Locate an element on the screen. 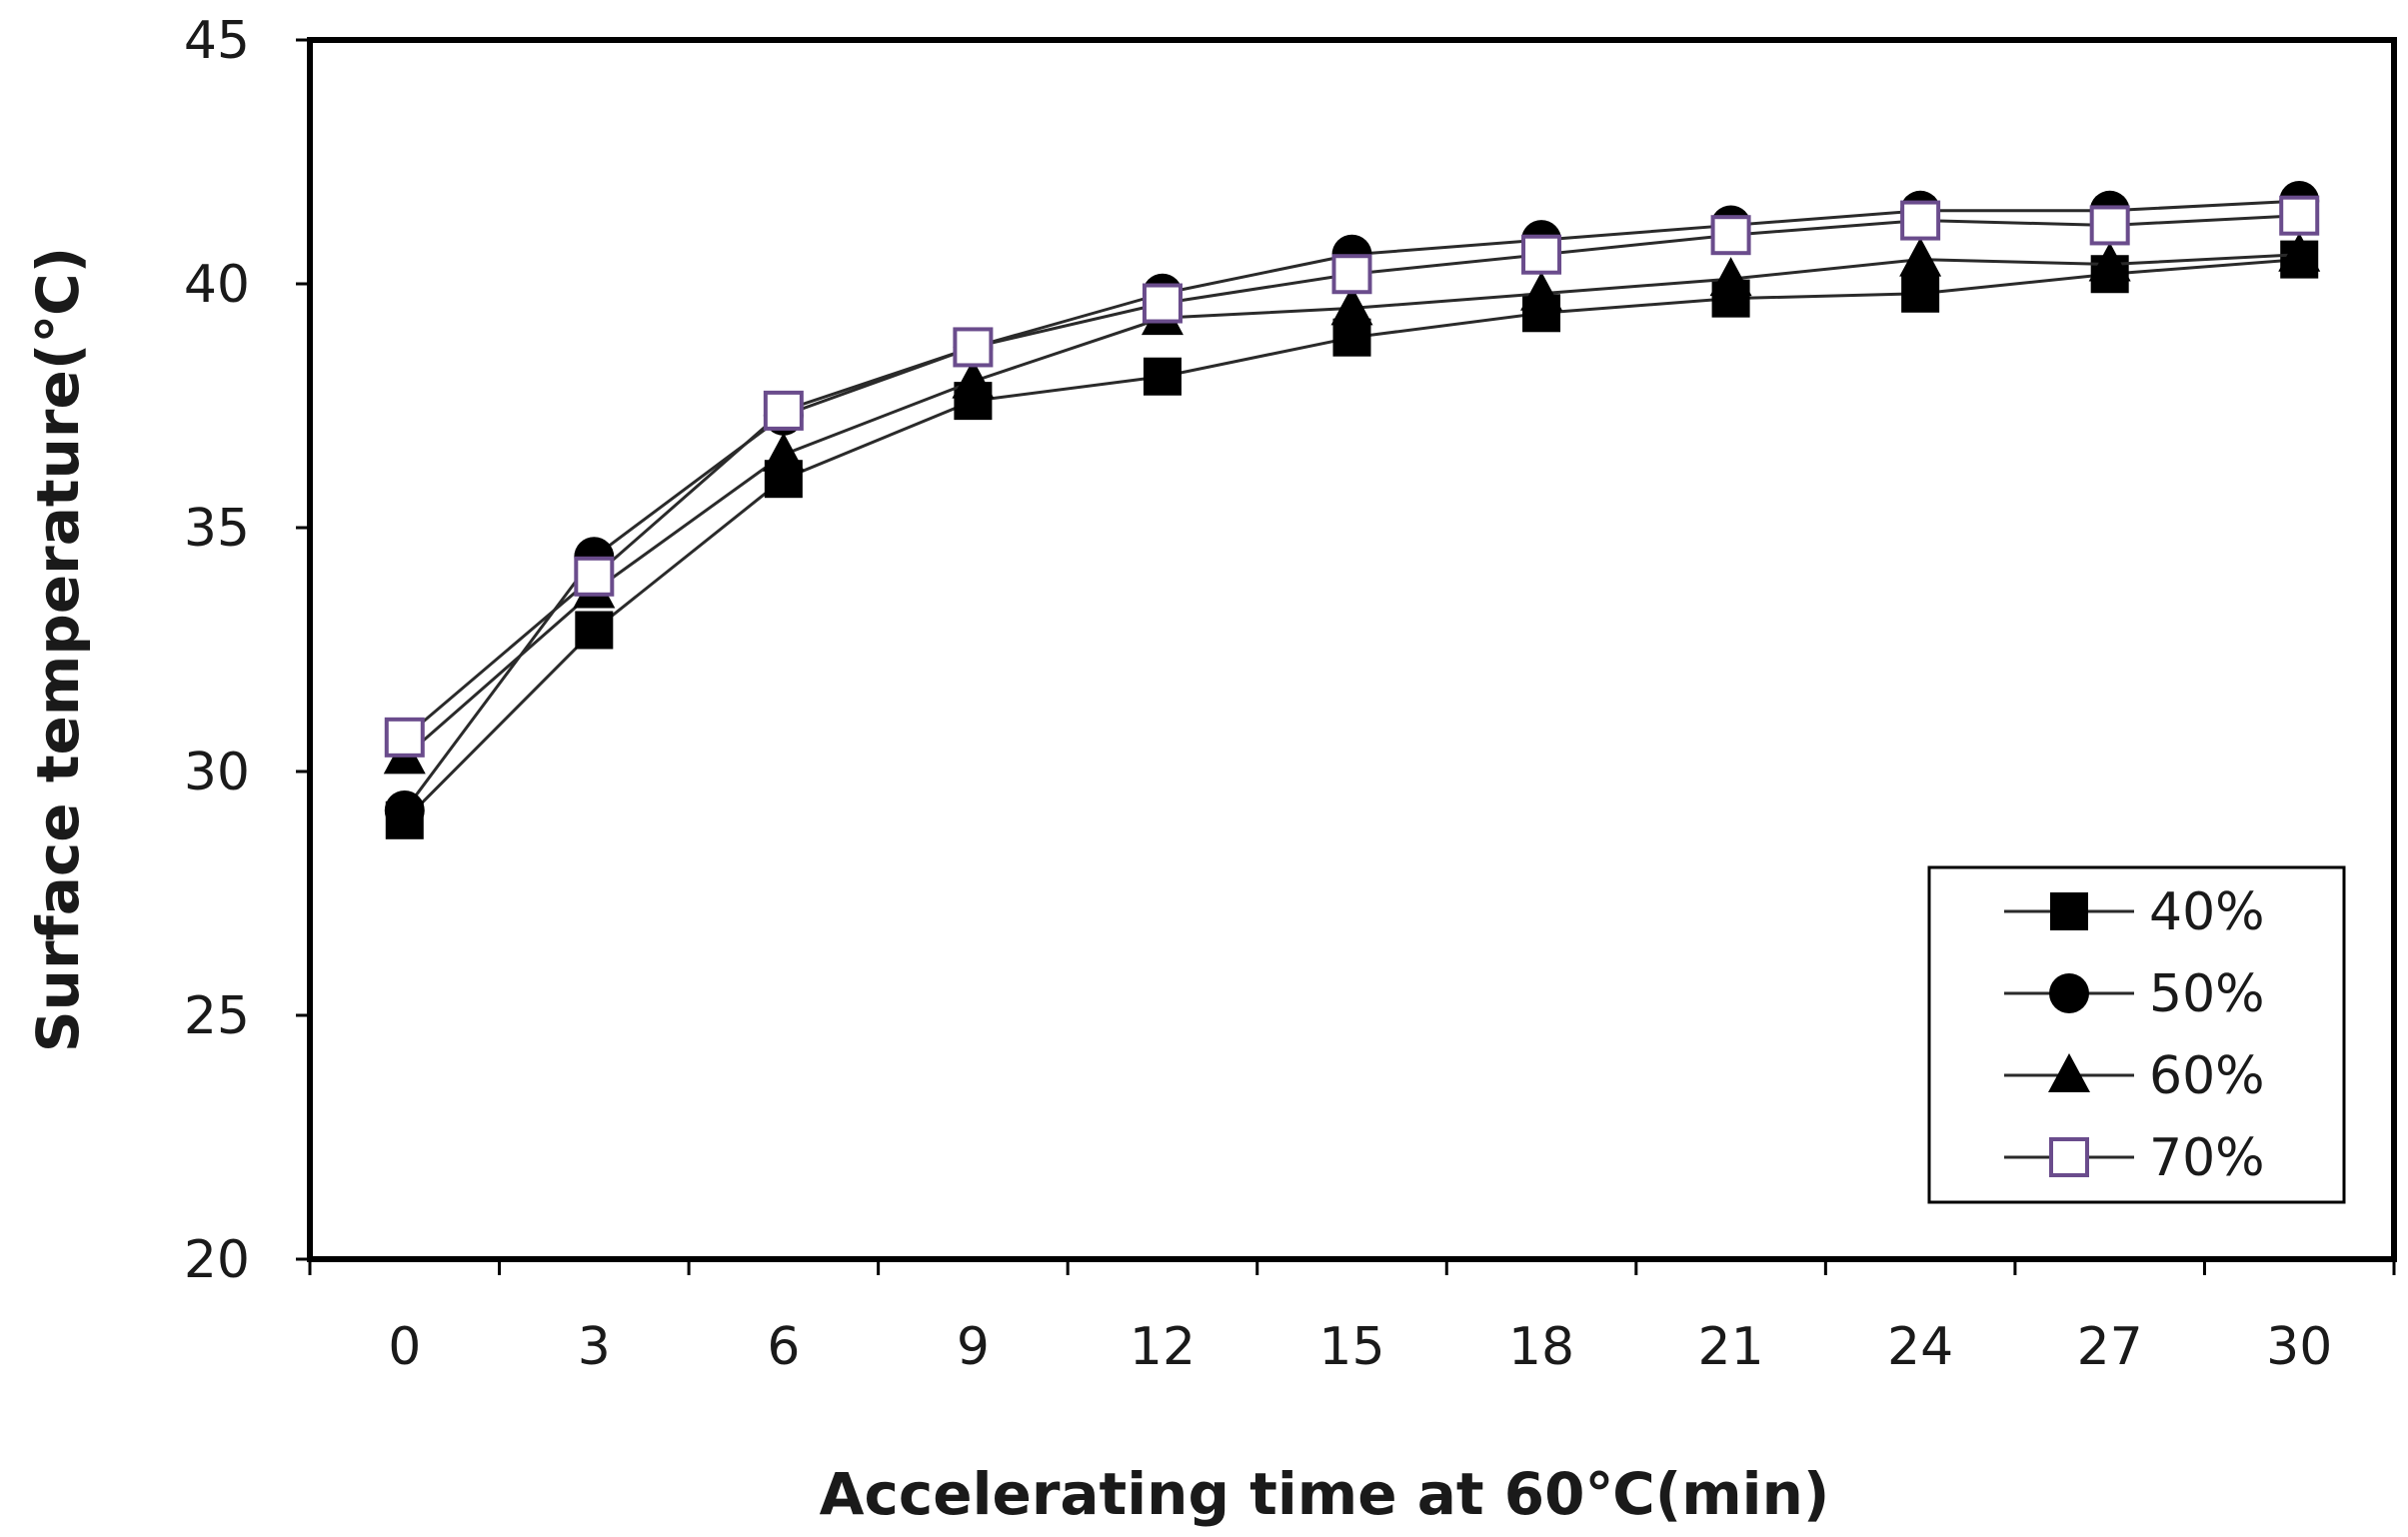 This screenshot has height=1537, width=2408. y-axis: 20 25 30 35 40 45 is located at coordinates (247, 650).